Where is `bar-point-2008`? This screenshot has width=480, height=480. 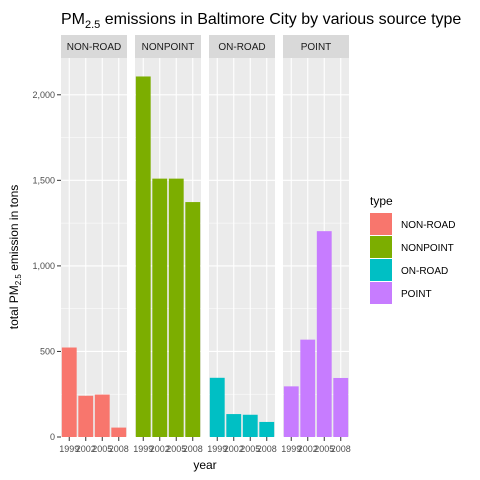 bar-point-2008 is located at coordinates (341, 407).